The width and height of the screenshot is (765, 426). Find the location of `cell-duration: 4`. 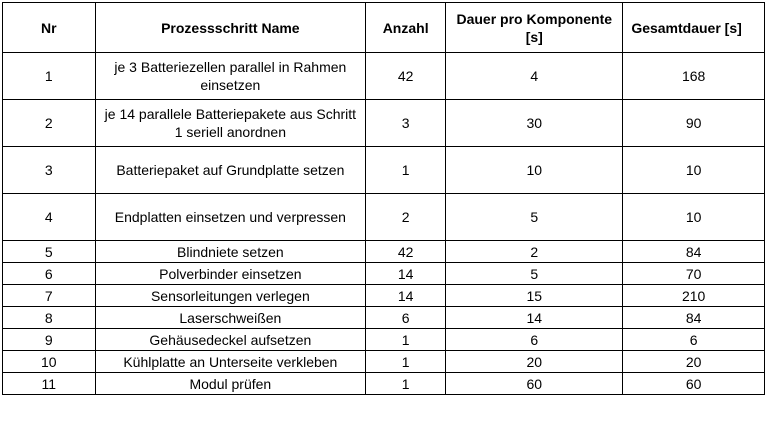

cell-duration: 4 is located at coordinates (534, 76).